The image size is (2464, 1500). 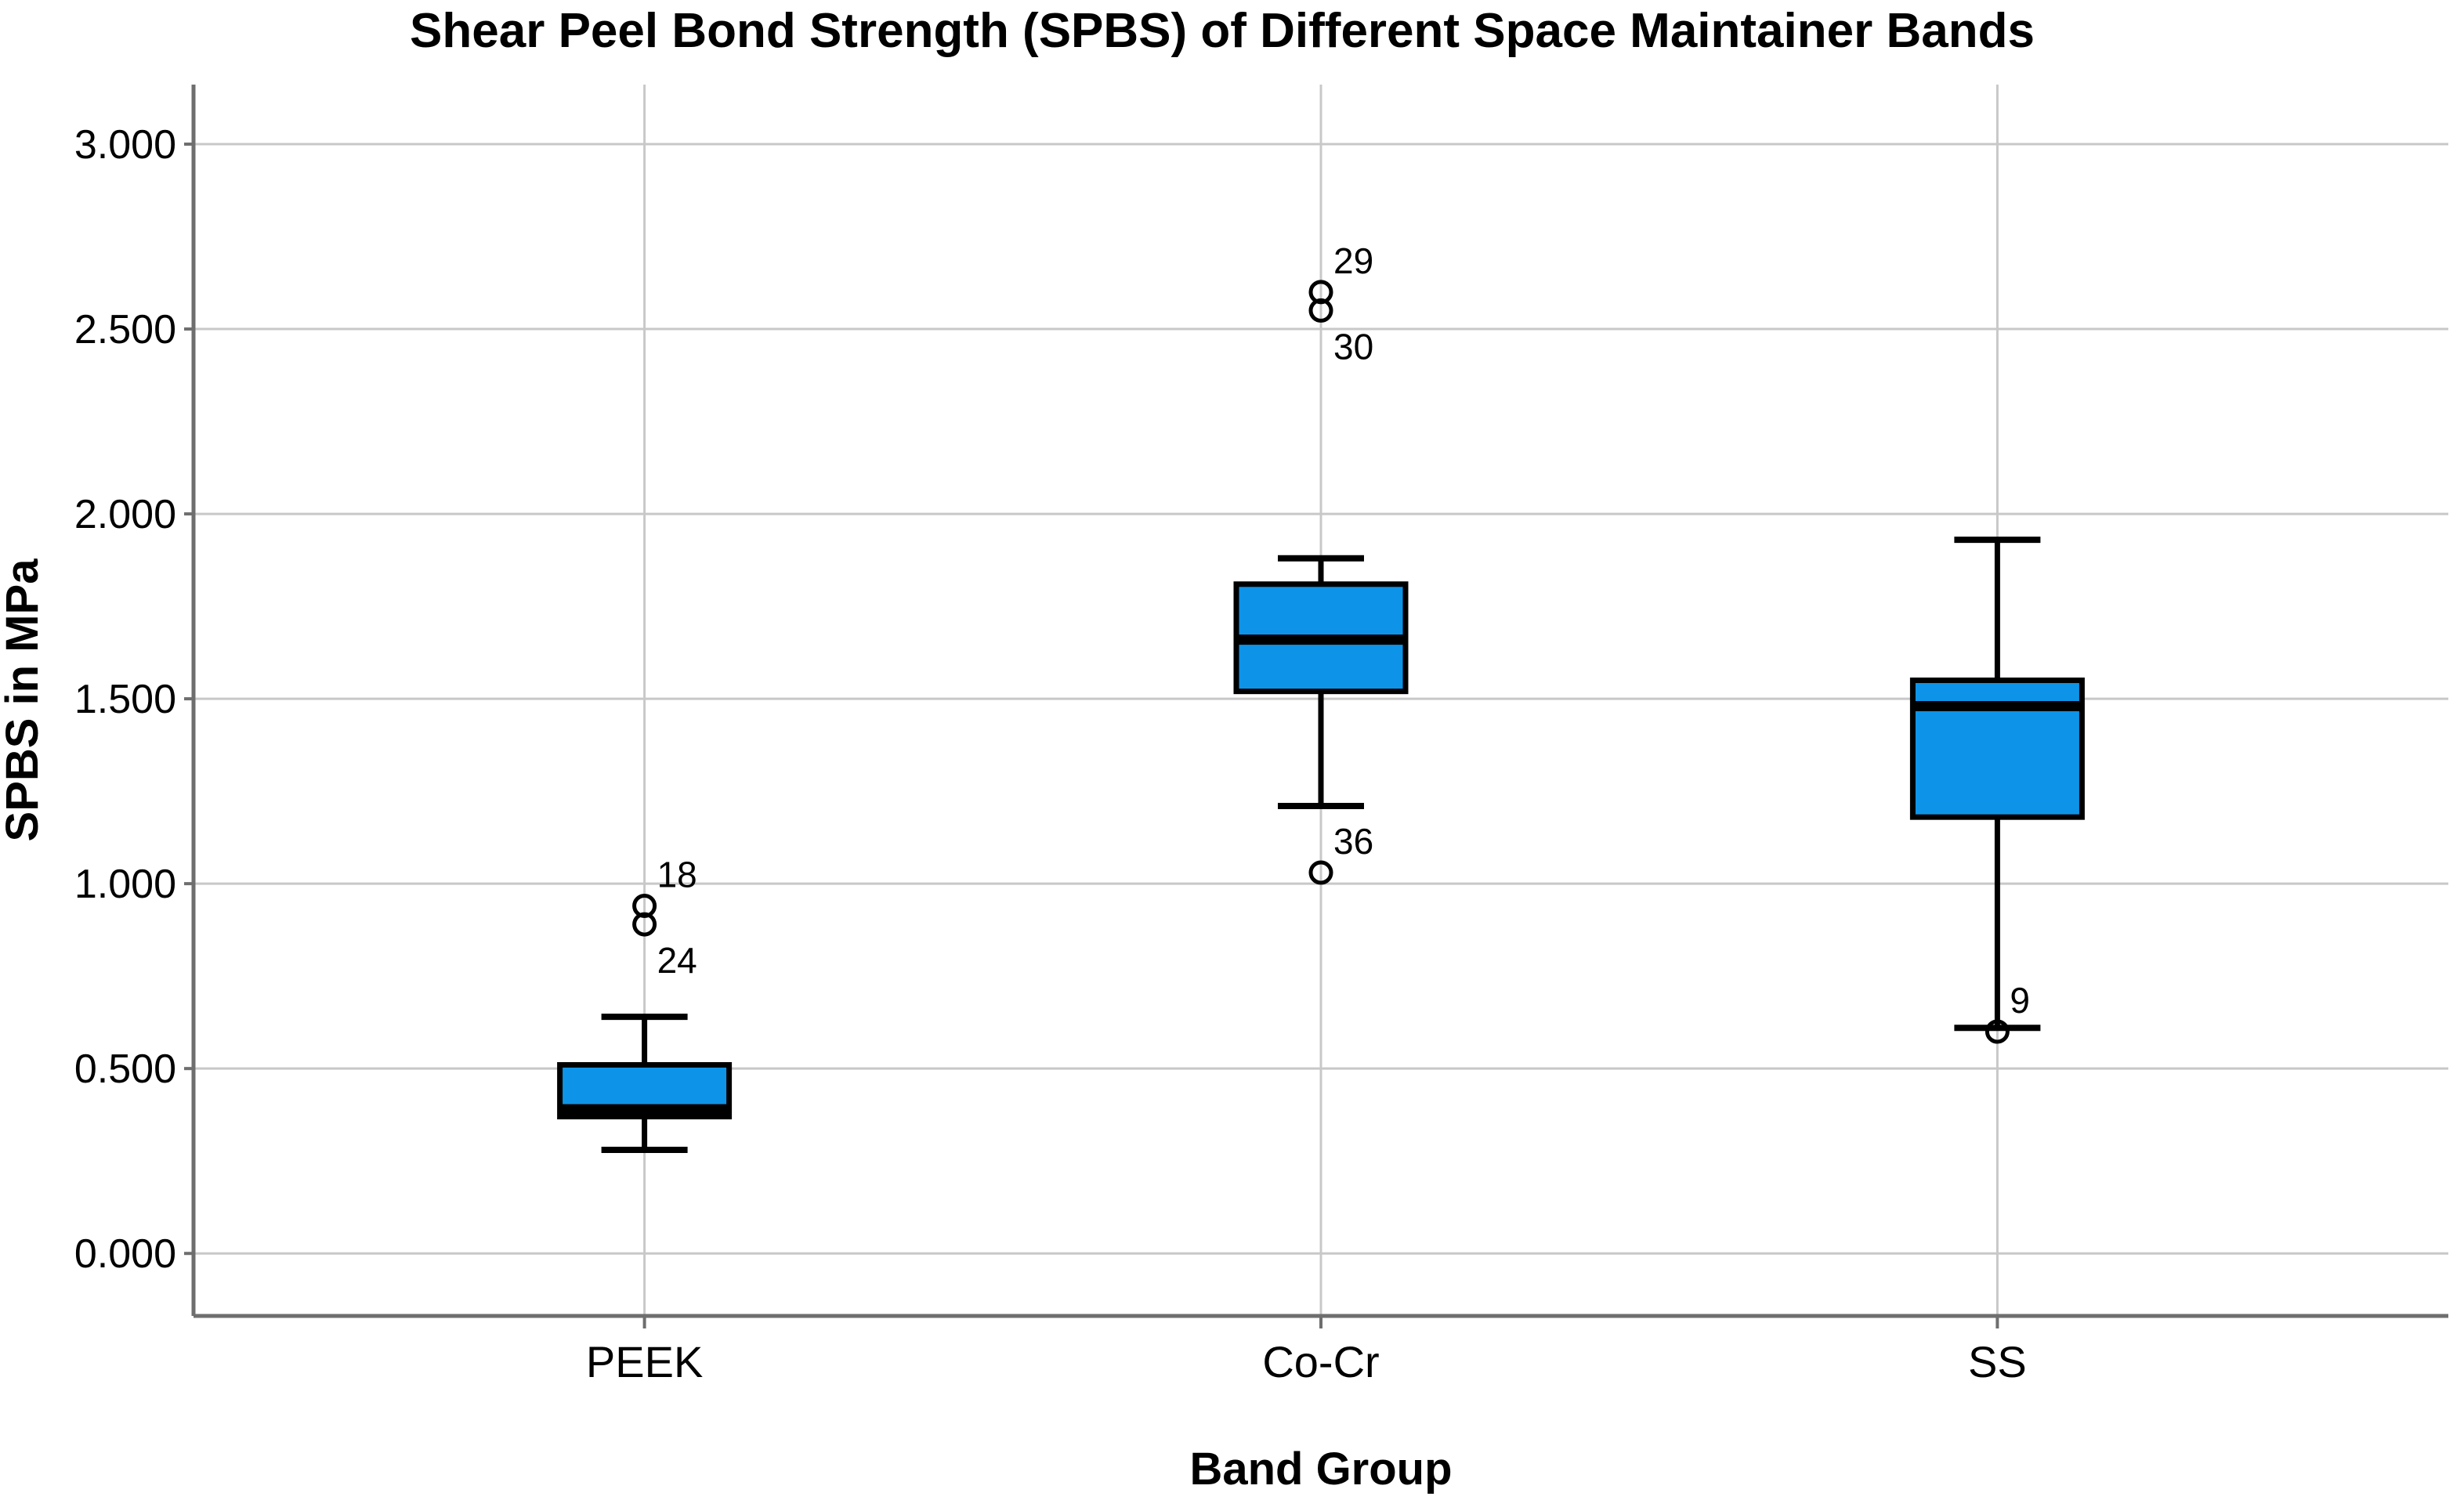 I want to click on outlier-case-label: 9, so click(x=2020, y=1000).